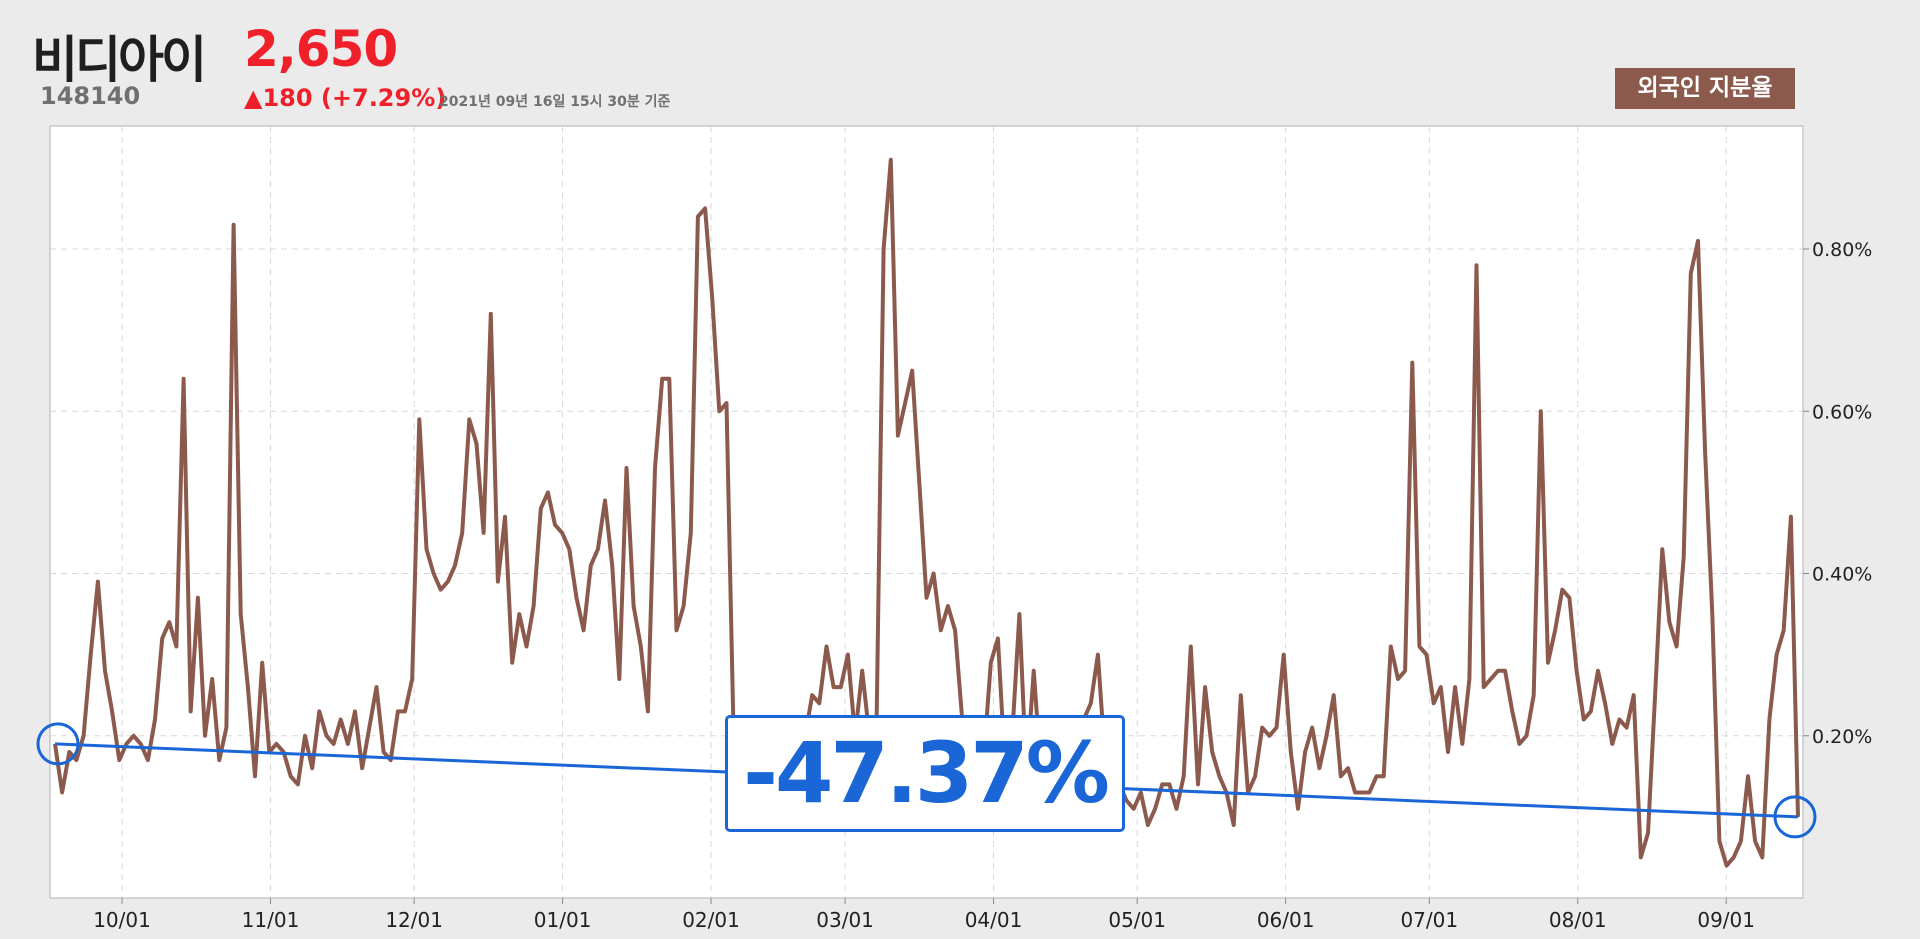  What do you see at coordinates (1842, 575) in the screenshot?
I see `y-tick-label: 0.40%` at bounding box center [1842, 575].